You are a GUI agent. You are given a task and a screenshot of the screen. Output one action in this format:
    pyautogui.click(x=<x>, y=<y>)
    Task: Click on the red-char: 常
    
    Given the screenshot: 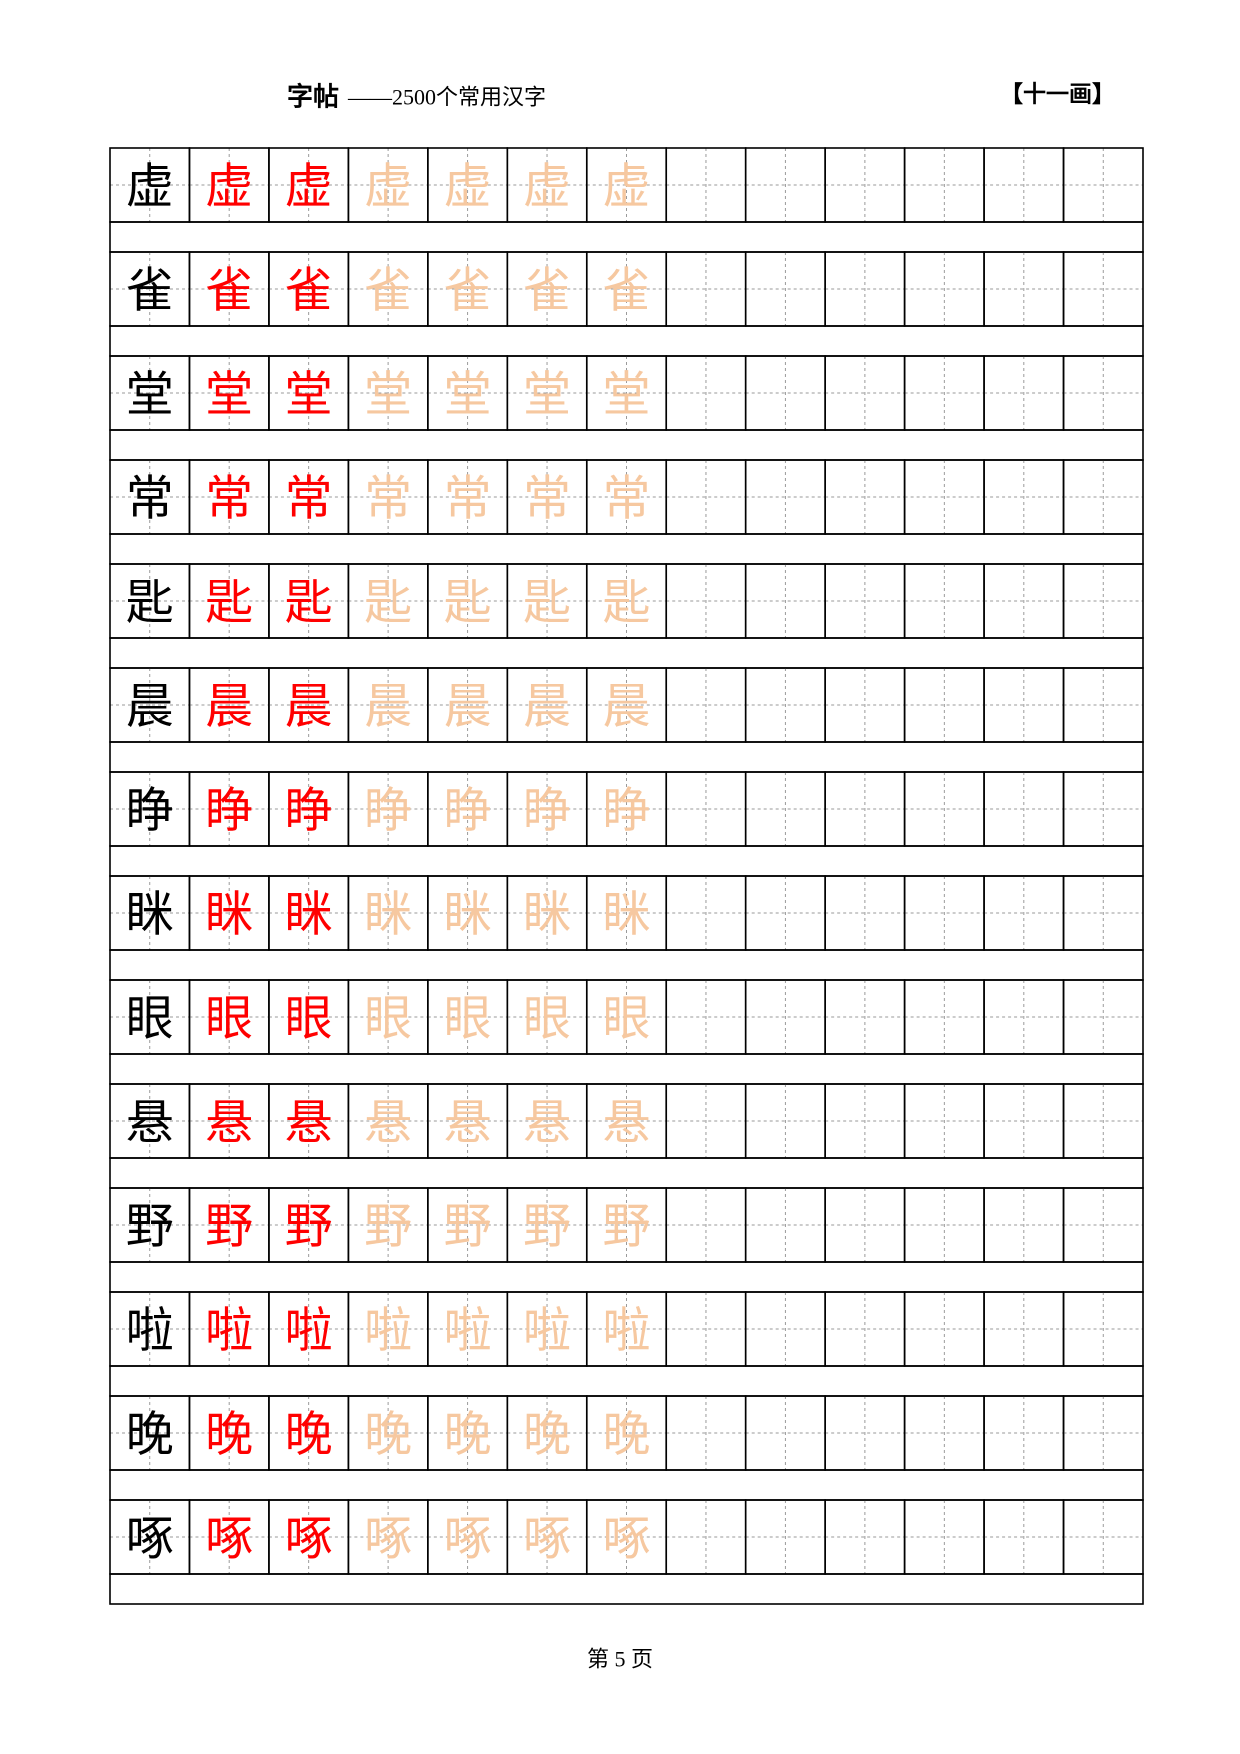 What is the action you would take?
    pyautogui.click(x=229, y=499)
    